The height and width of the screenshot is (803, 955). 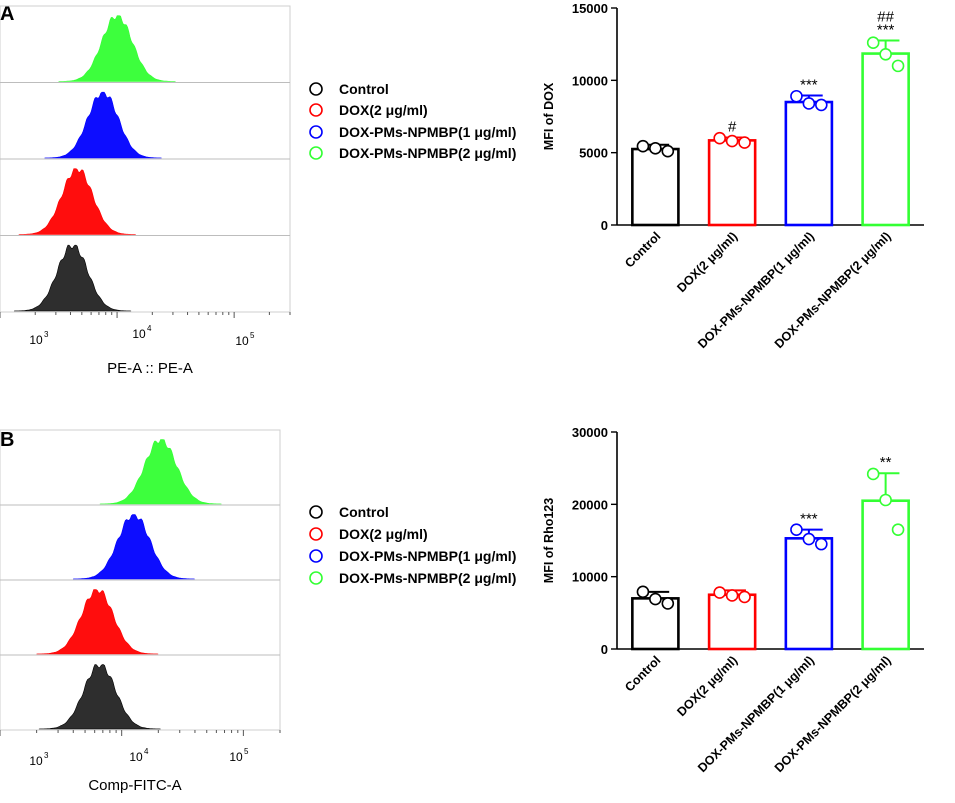 I want to click on significance-label: #, so click(x=732, y=126).